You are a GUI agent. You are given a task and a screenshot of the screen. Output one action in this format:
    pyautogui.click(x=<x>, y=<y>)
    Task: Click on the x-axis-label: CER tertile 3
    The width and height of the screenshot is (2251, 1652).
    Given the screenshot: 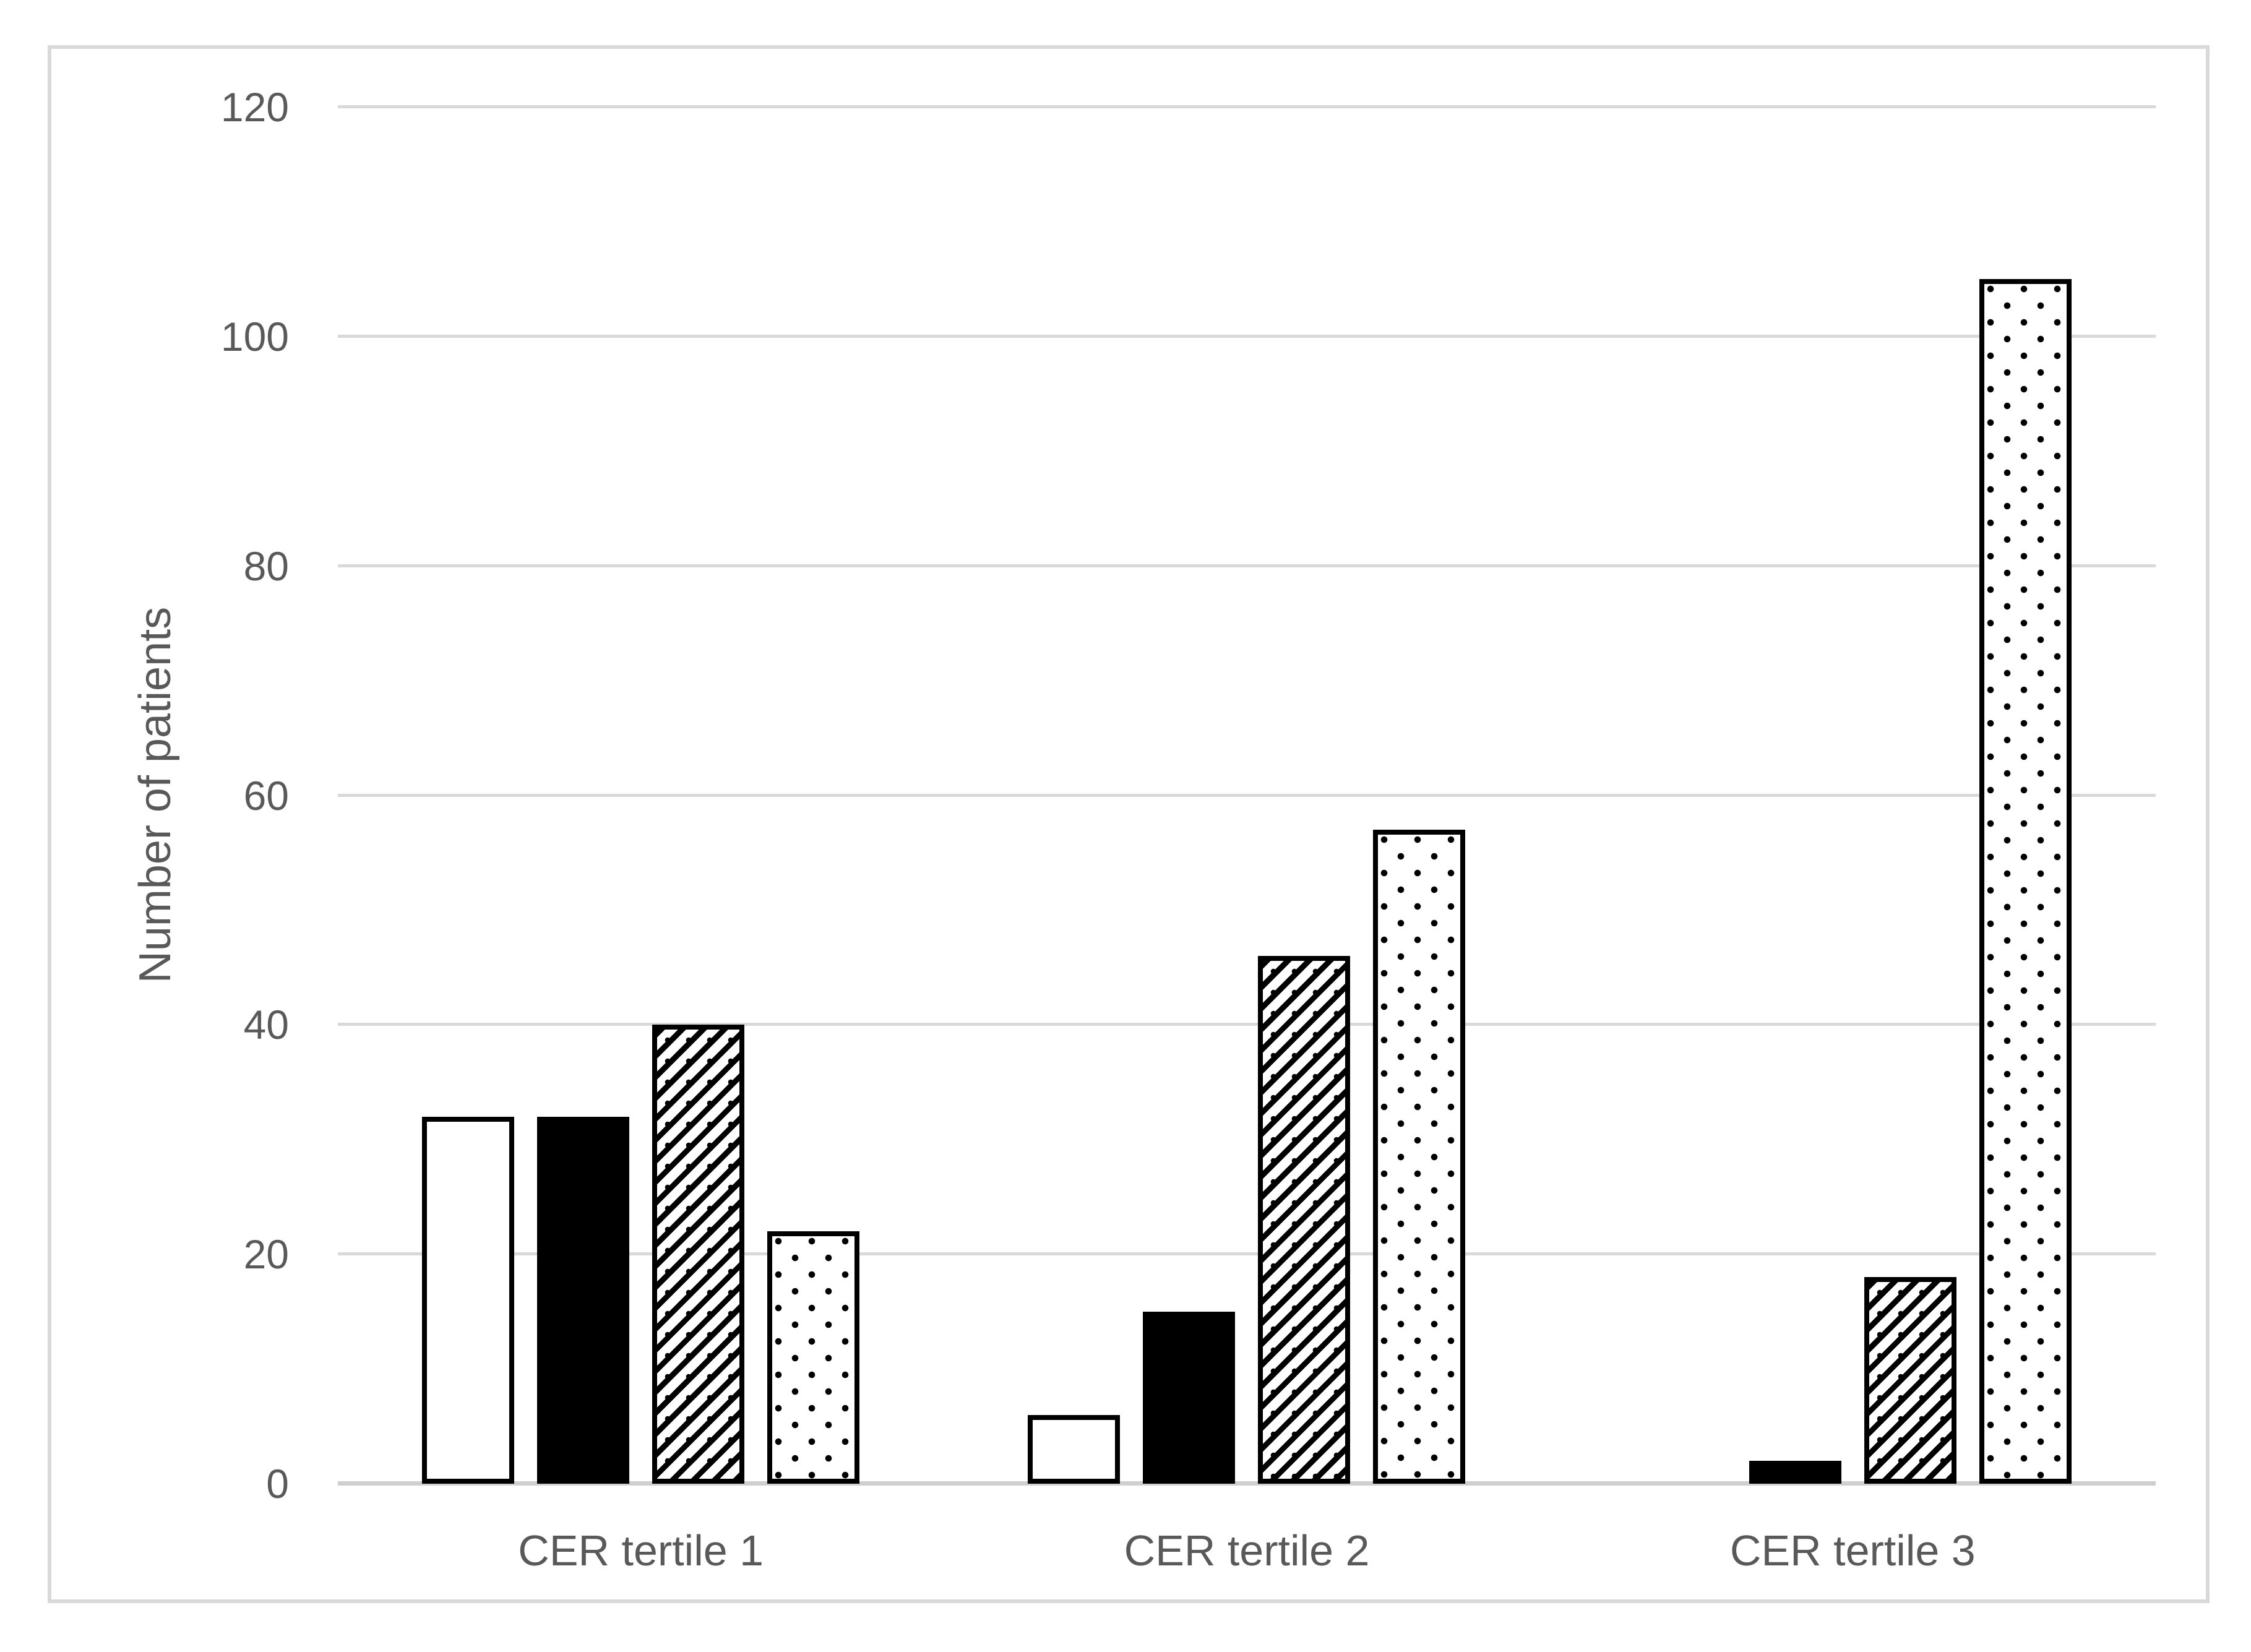 What is the action you would take?
    pyautogui.click(x=1852, y=1550)
    